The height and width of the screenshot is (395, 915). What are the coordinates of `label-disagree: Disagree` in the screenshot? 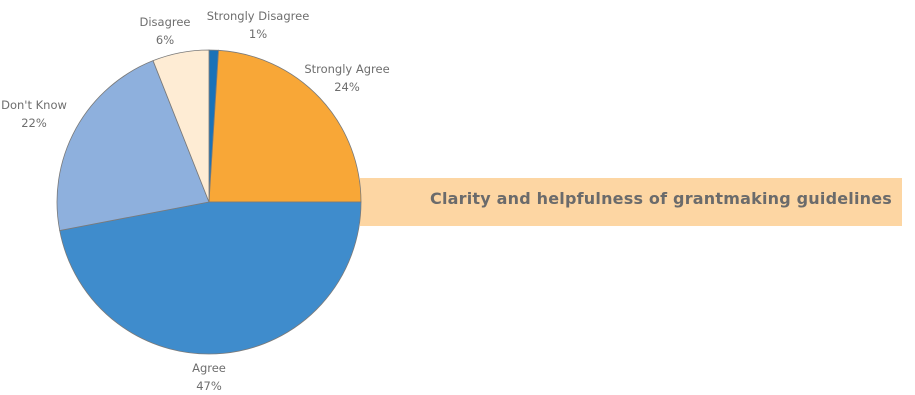 It's located at (164, 22).